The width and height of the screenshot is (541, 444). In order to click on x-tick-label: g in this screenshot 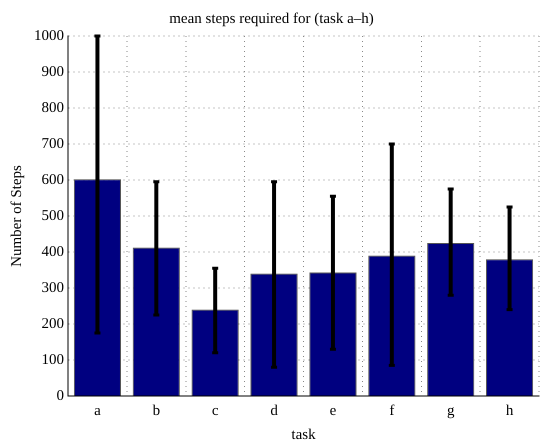, I will do `click(450, 410)`.